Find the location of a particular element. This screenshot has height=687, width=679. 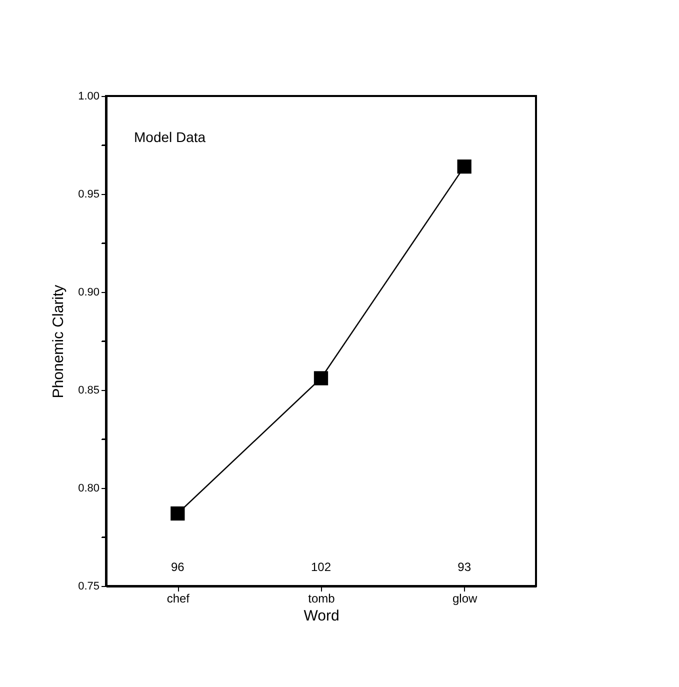

x-tick-label: tomb is located at coordinates (322, 599).